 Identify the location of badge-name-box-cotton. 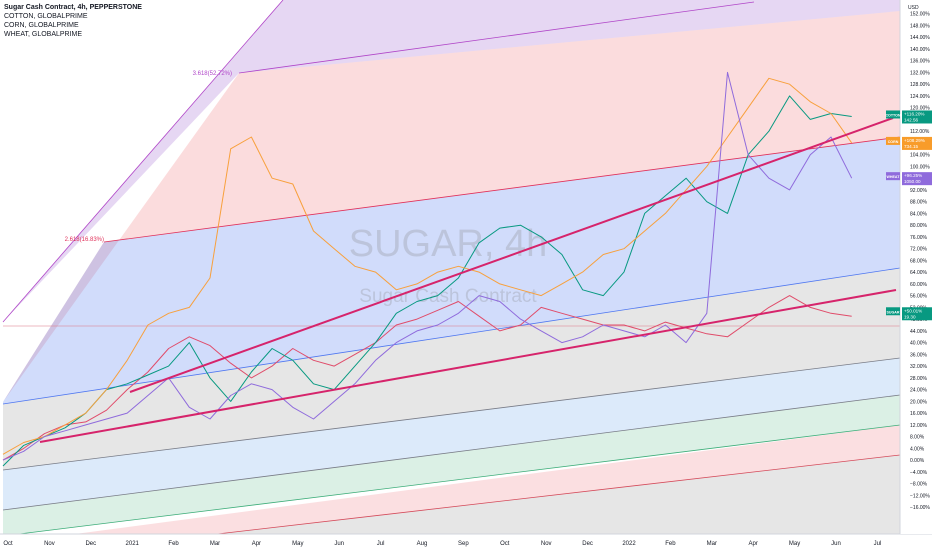
(893, 114).